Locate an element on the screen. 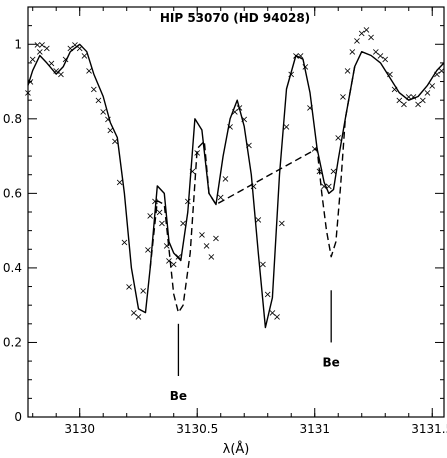 Image resolution: width=447 pixels, height=458 pixels. x-axis-label: λ(Å) is located at coordinates (236, 449).